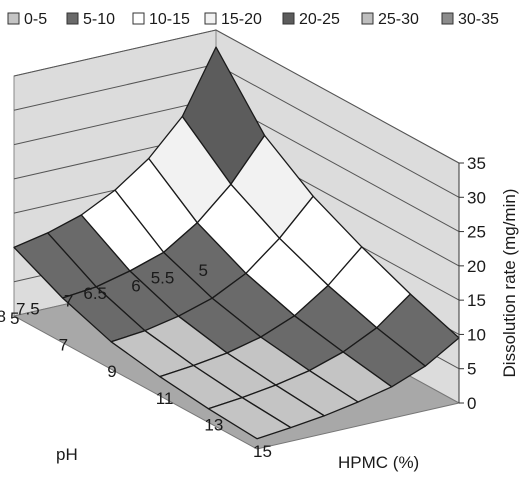 The height and width of the screenshot is (484, 526). Describe the element at coordinates (14, 318) in the screenshot. I see `x-tick-label: 5` at that location.